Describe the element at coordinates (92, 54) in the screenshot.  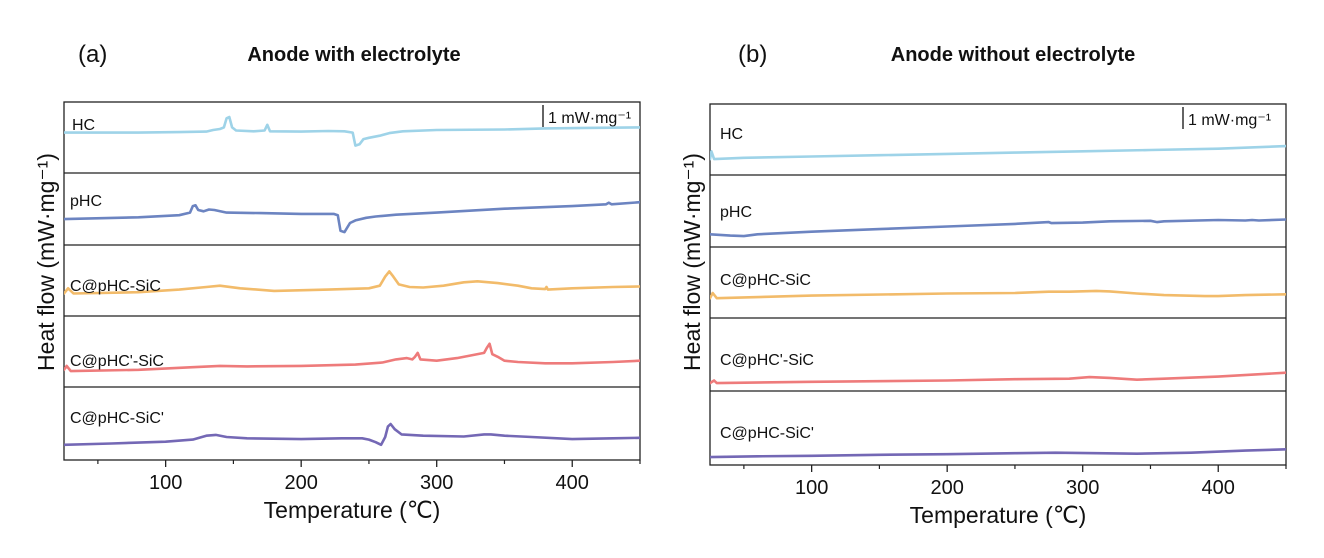
I see `panel-letter: (a)` at that location.